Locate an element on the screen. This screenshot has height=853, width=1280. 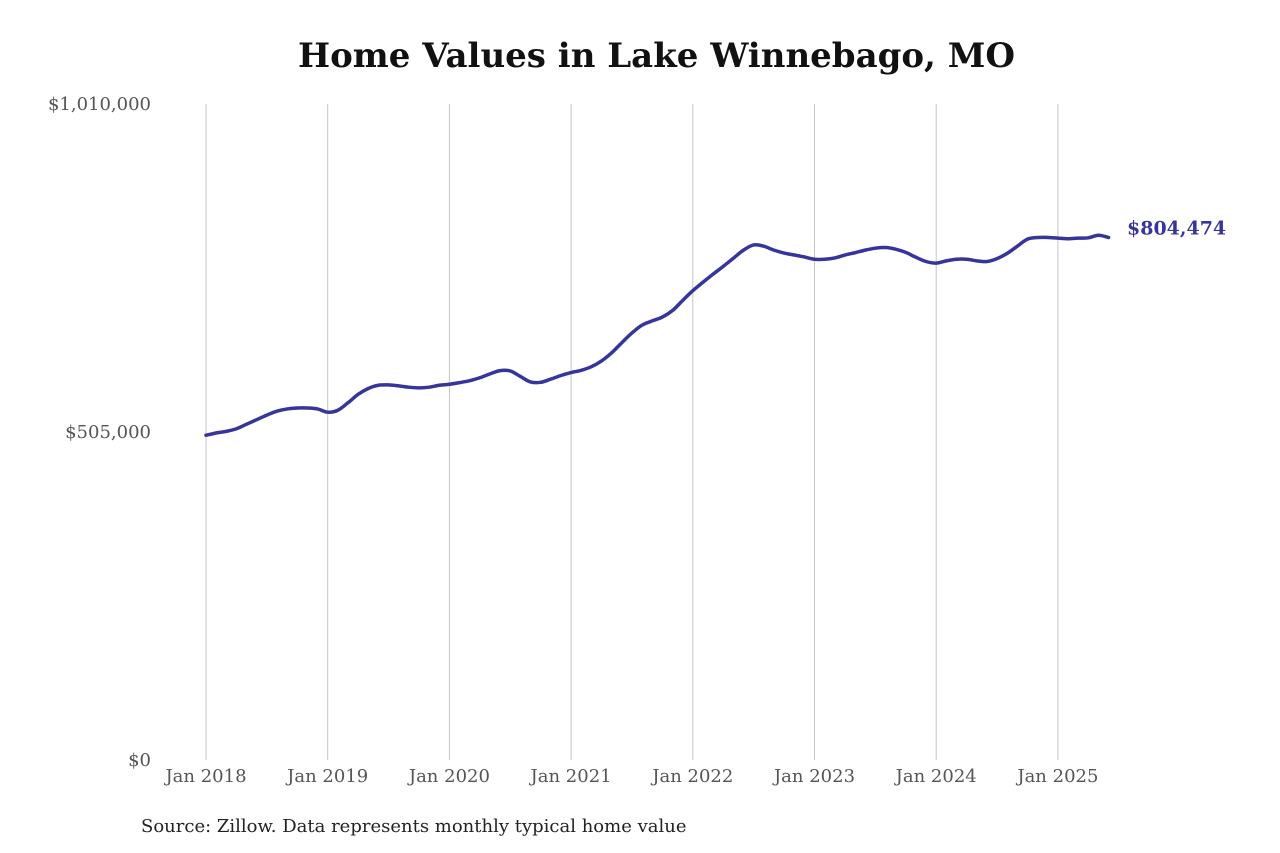
y-tick-label: $1,010,000 is located at coordinates (99, 104).